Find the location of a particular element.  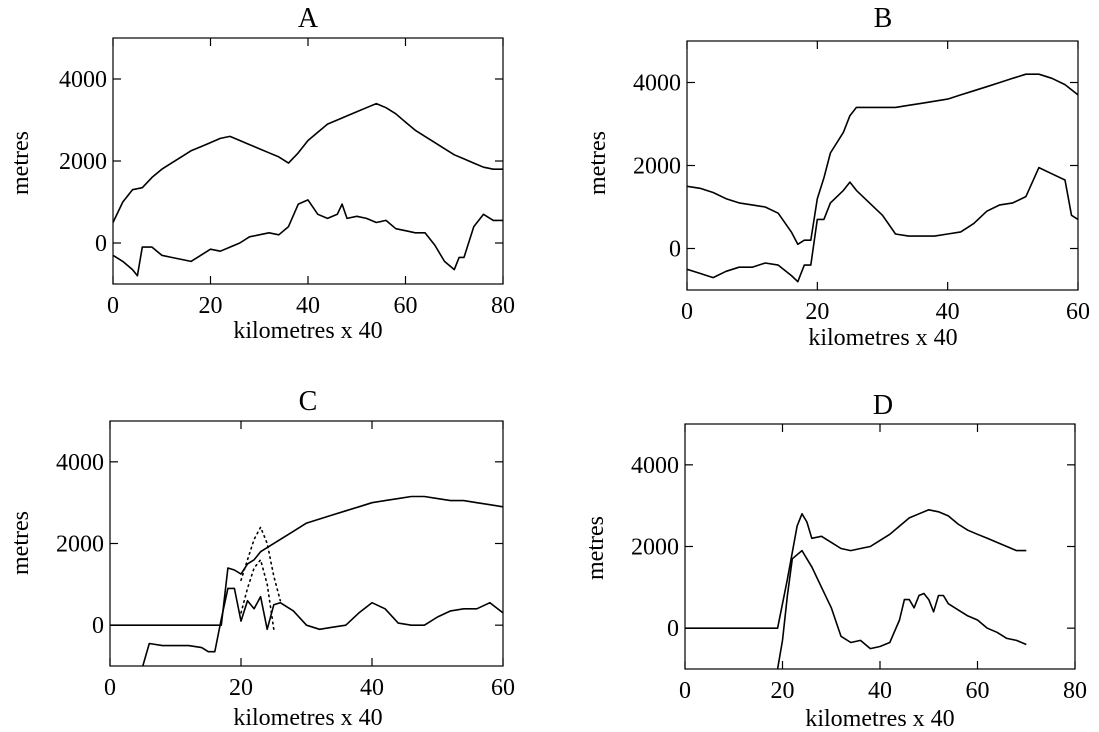

panel-b-series-2-line is located at coordinates (882, 224).